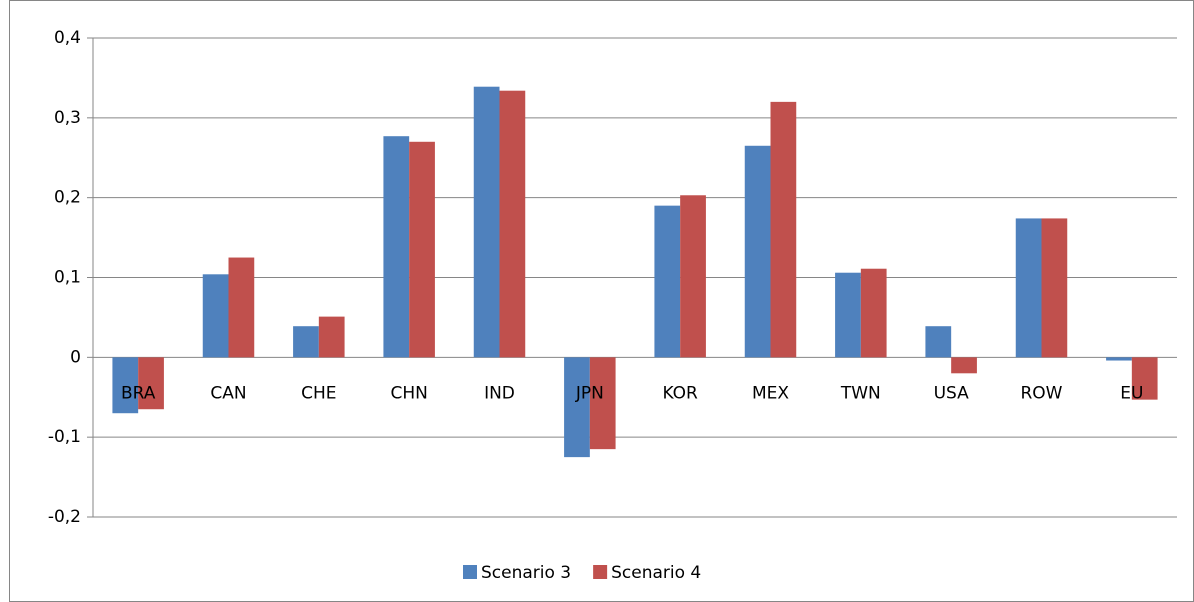 The width and height of the screenshot is (1194, 602). Describe the element at coordinates (1041, 393) in the screenshot. I see `x-tick-label: ROW` at that location.